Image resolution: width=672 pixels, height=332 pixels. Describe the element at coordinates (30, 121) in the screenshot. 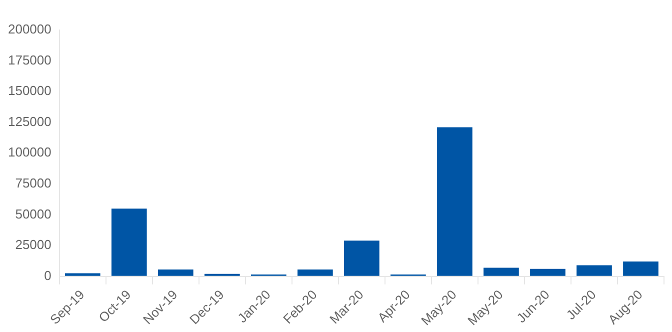

I see `y-tick-label: 125000` at that location.